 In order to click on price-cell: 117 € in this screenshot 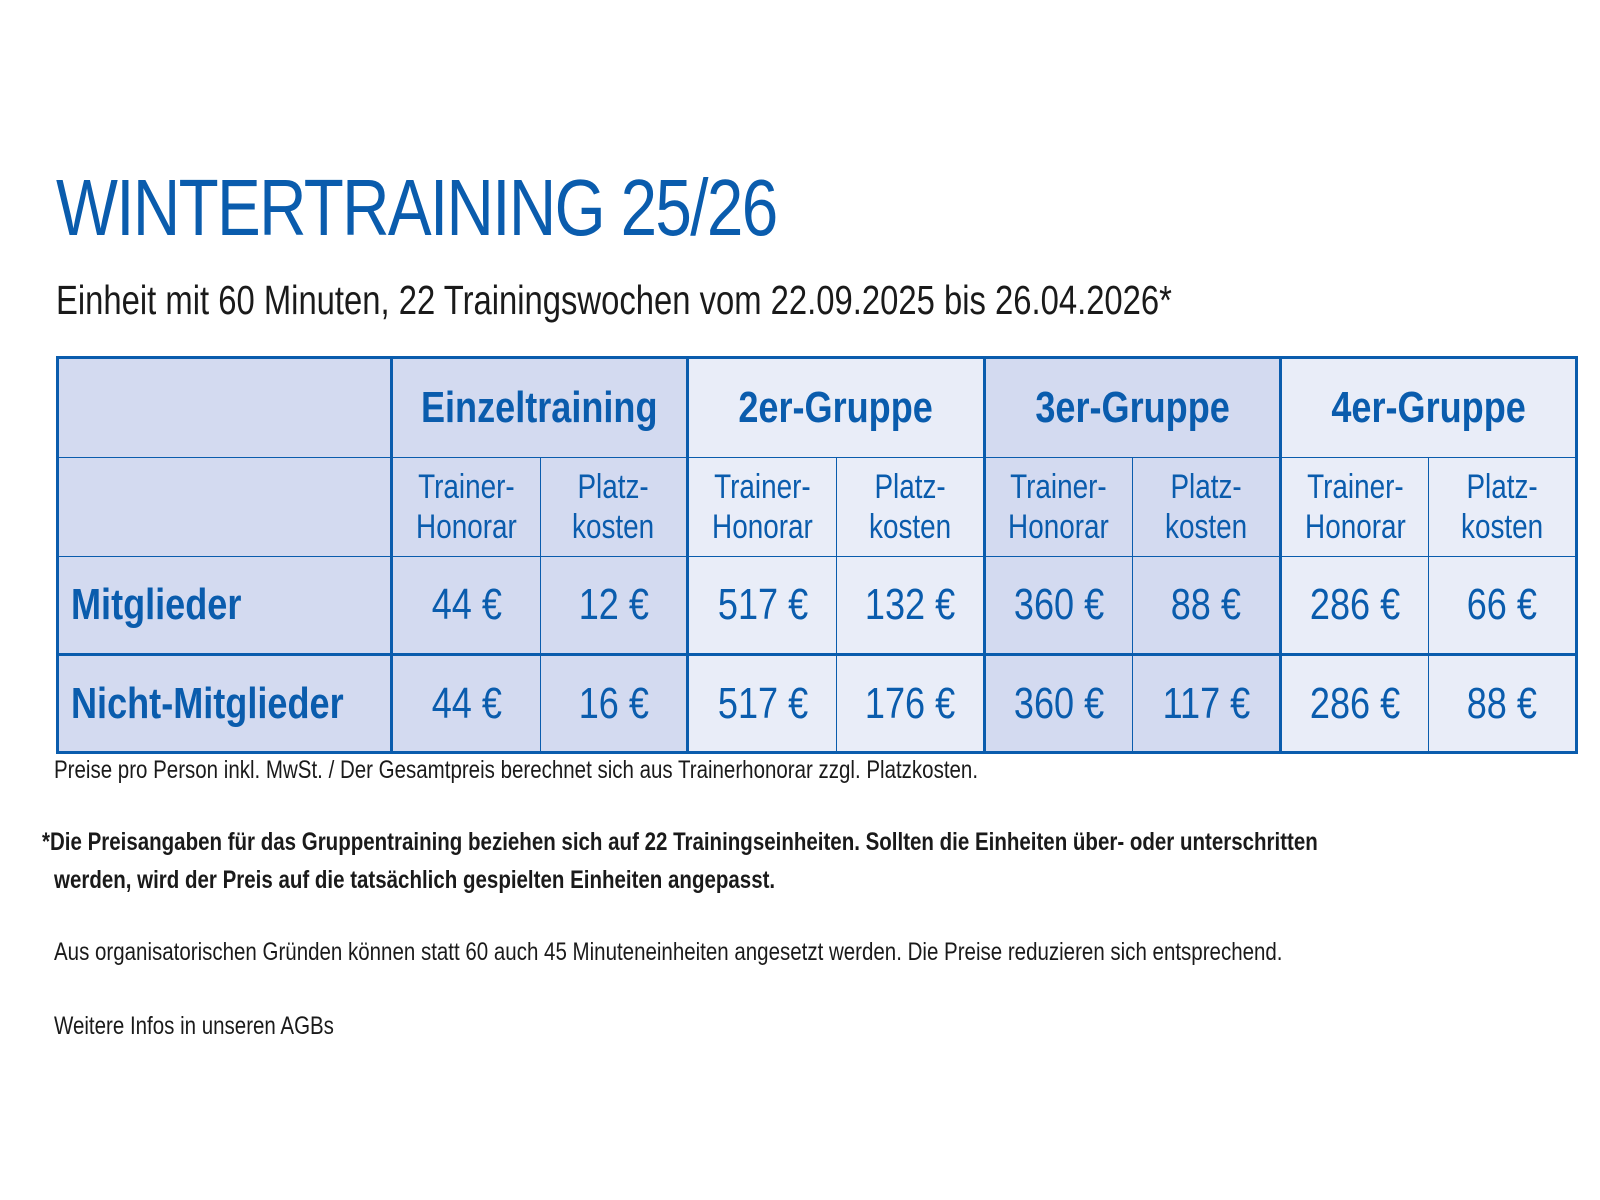, I will do `click(1206, 703)`.